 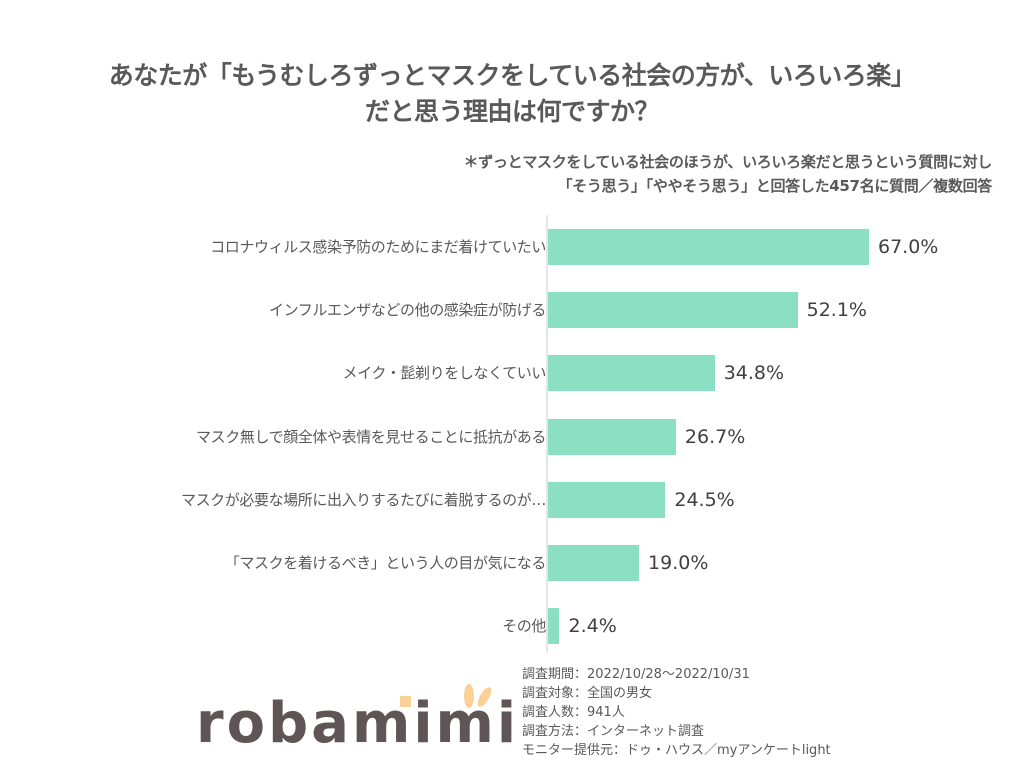 I want to click on category-label: インフルエンザなどの他の感染症が防げる, so click(x=407, y=310).